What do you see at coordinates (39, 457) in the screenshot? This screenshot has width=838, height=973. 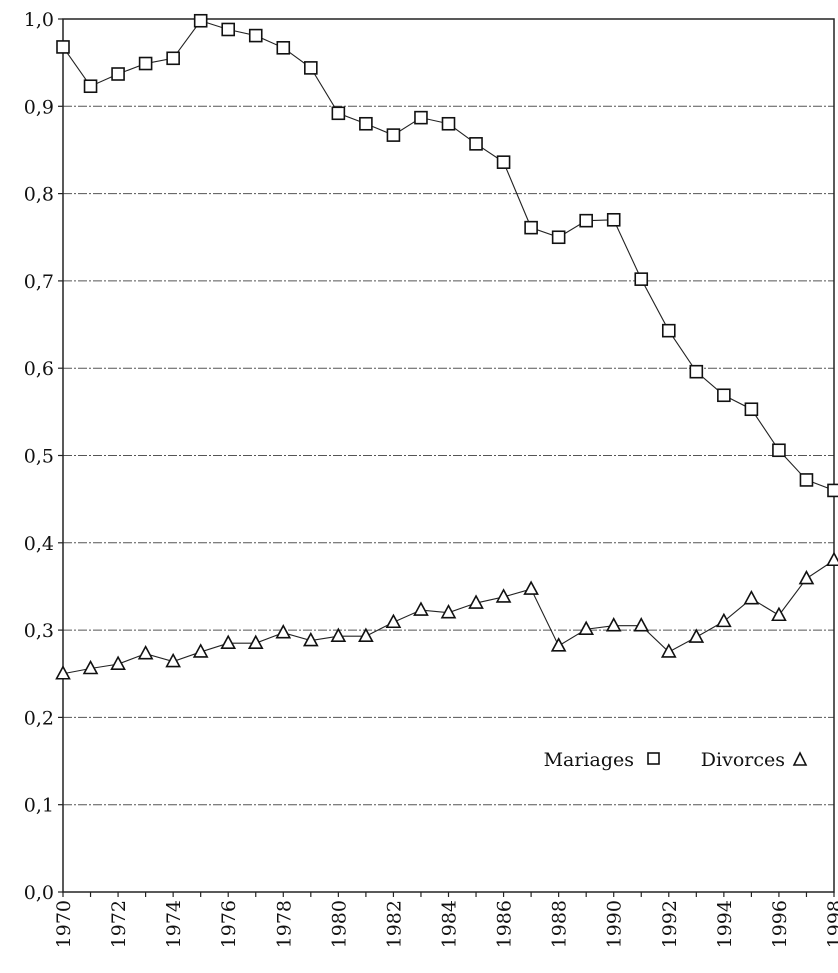 I see `y-tick-label: 0,5` at bounding box center [39, 457].